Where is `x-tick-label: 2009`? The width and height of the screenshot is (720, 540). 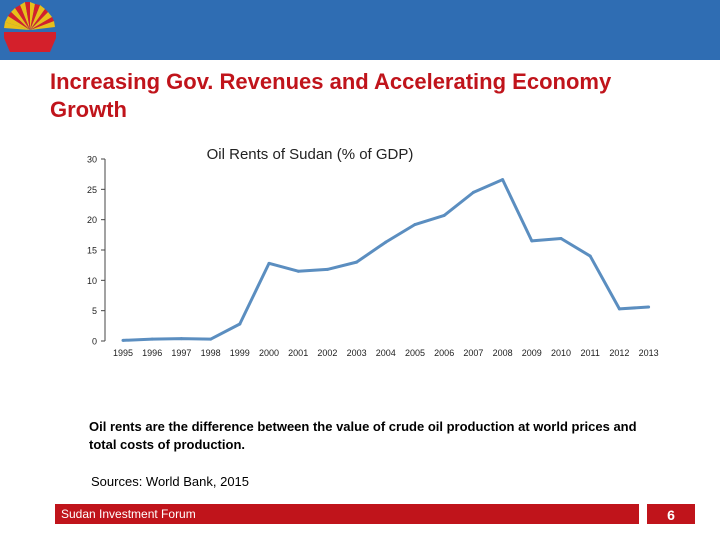 x-tick-label: 2009 is located at coordinates (532, 353).